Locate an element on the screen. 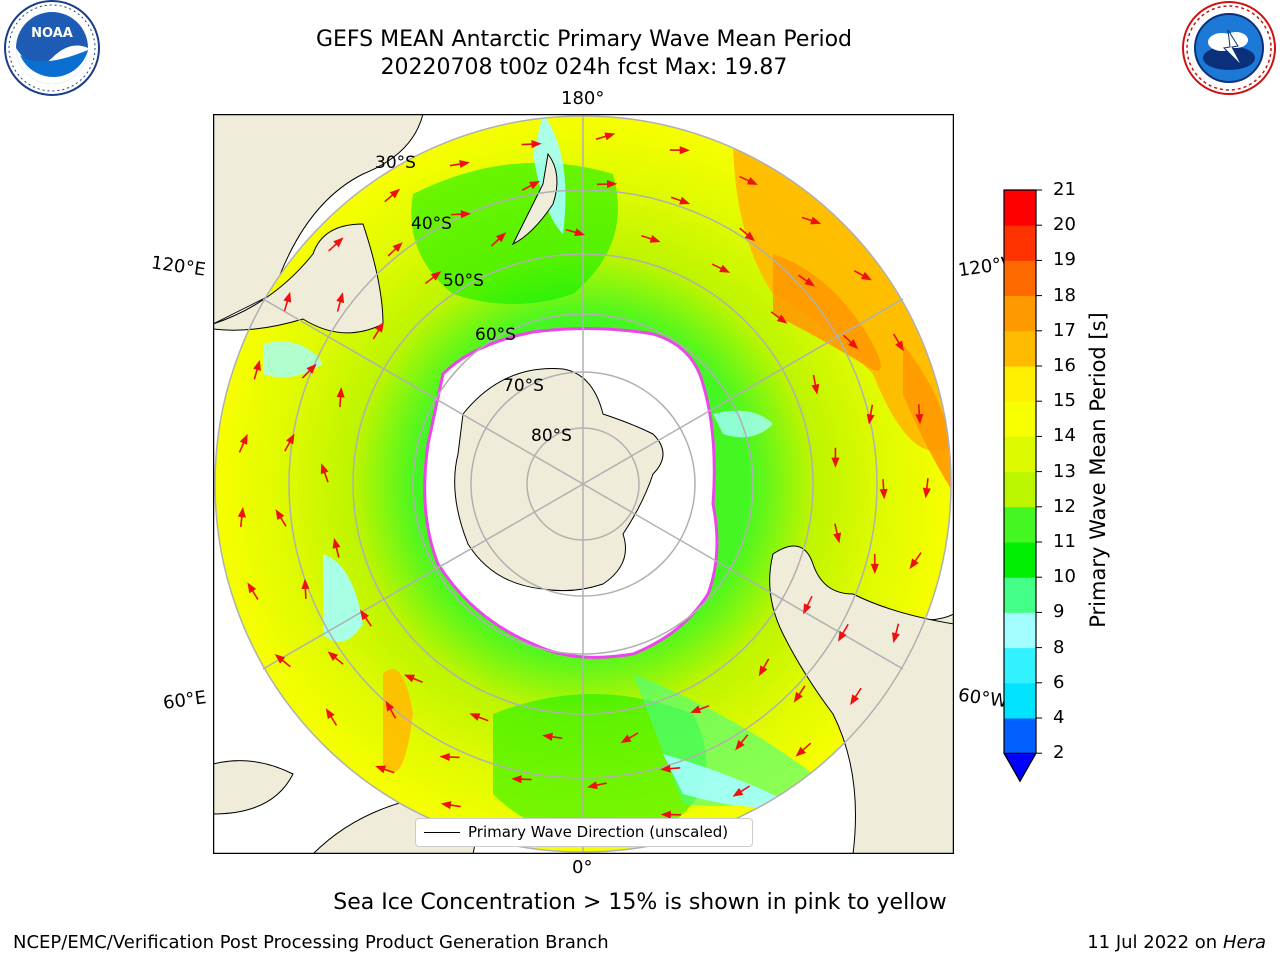  footer-date-text: 11 Jul 2022 on is located at coordinates (1155, 942).